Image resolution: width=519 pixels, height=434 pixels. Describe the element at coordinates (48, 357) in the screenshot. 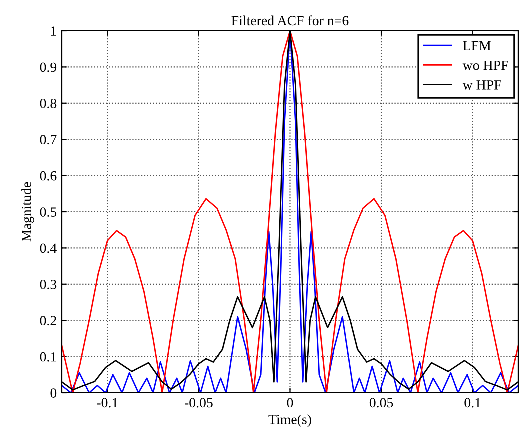

I see `y-tick-label: 0.1` at that location.